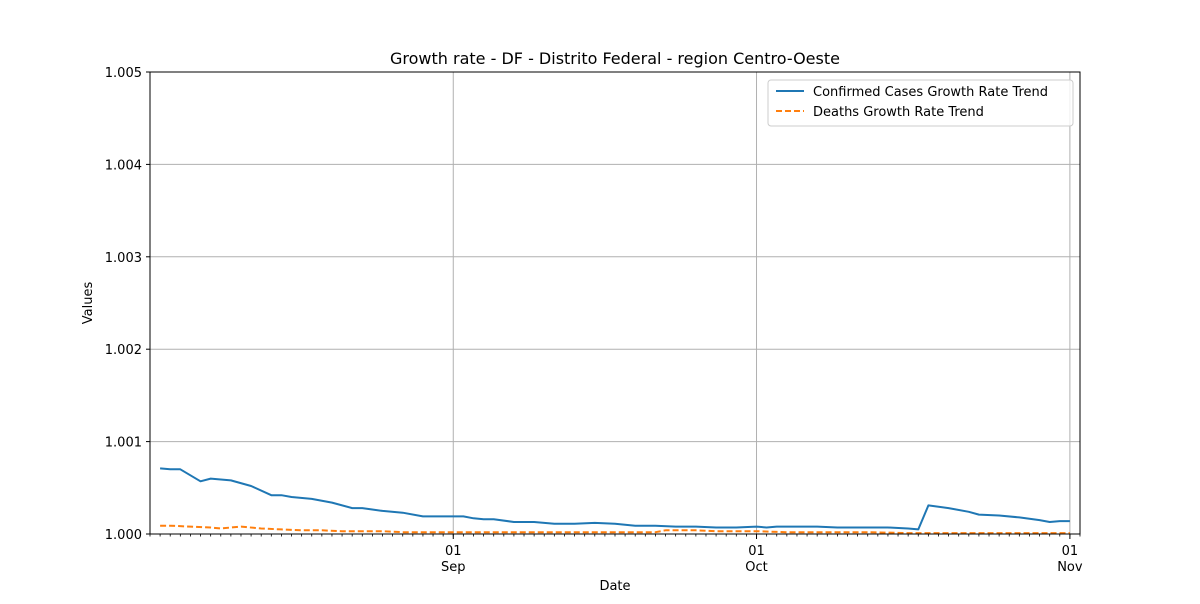 The width and height of the screenshot is (1200, 604). Describe the element at coordinates (756, 567) in the screenshot. I see `x-tick-month-label: Oct` at that location.